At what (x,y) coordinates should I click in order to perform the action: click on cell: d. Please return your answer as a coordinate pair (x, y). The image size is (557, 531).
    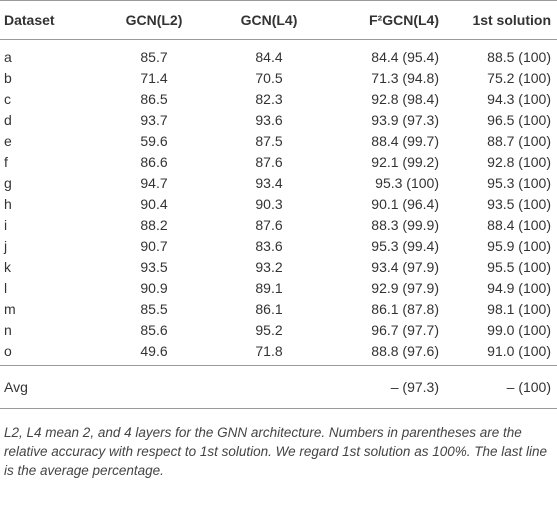
    Looking at the image, I should click on (8, 119).